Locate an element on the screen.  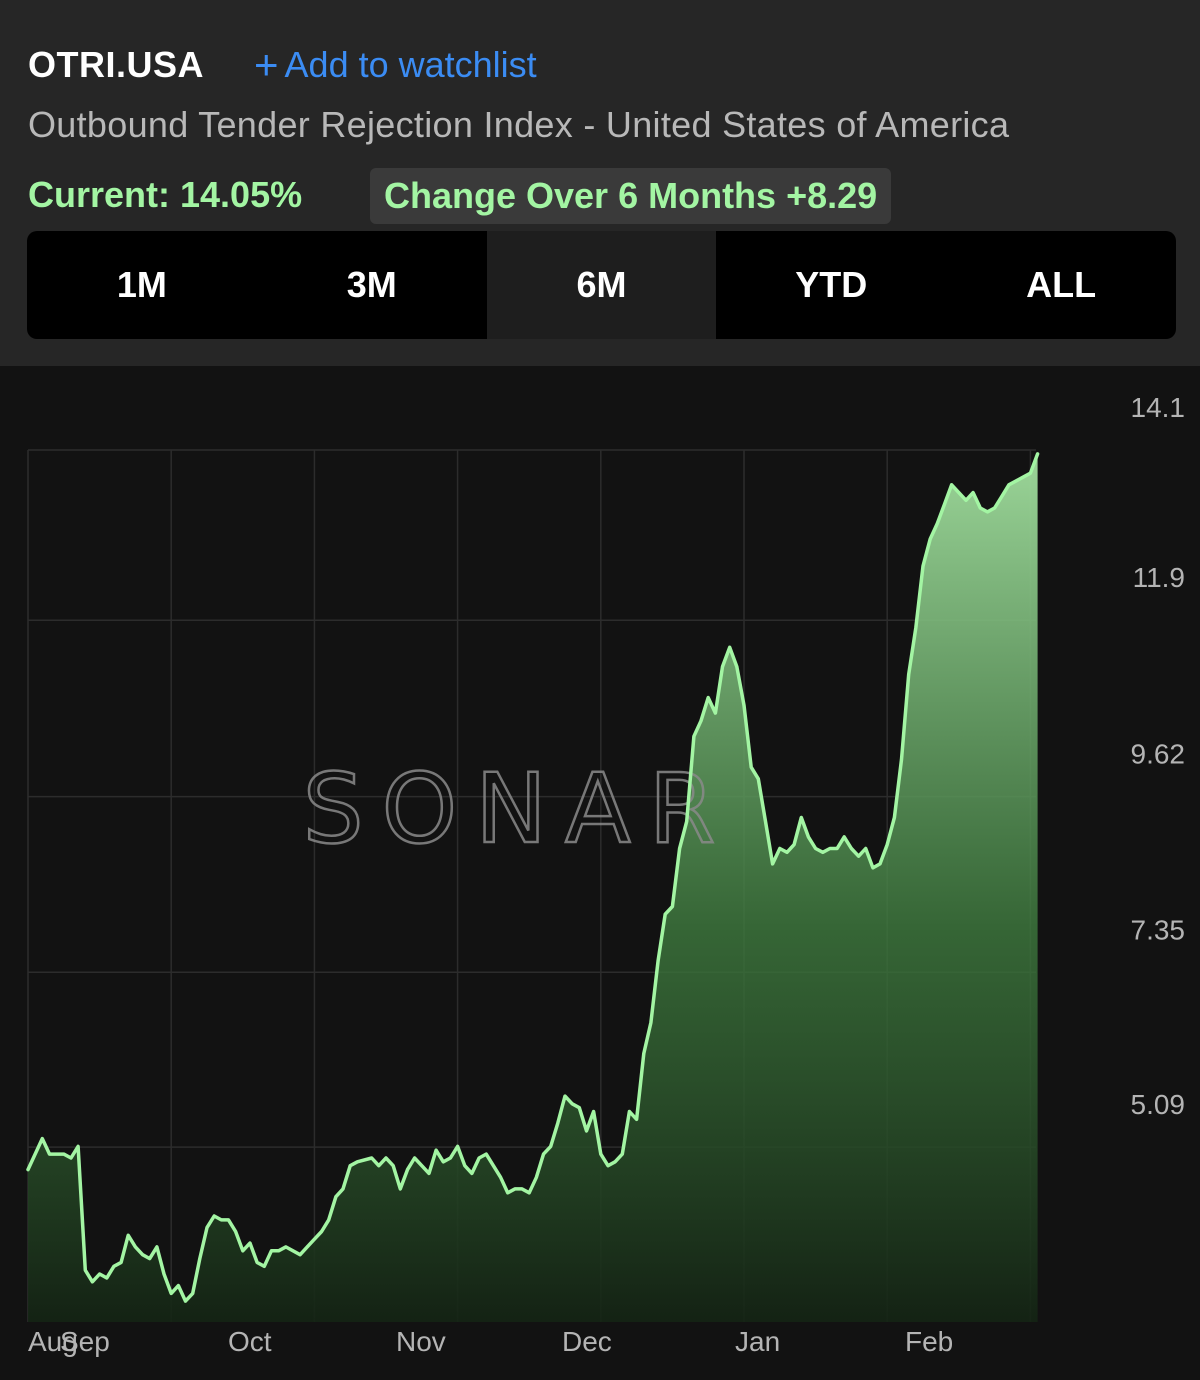
y-tick-label: 14.1 is located at coordinates (1158, 407).